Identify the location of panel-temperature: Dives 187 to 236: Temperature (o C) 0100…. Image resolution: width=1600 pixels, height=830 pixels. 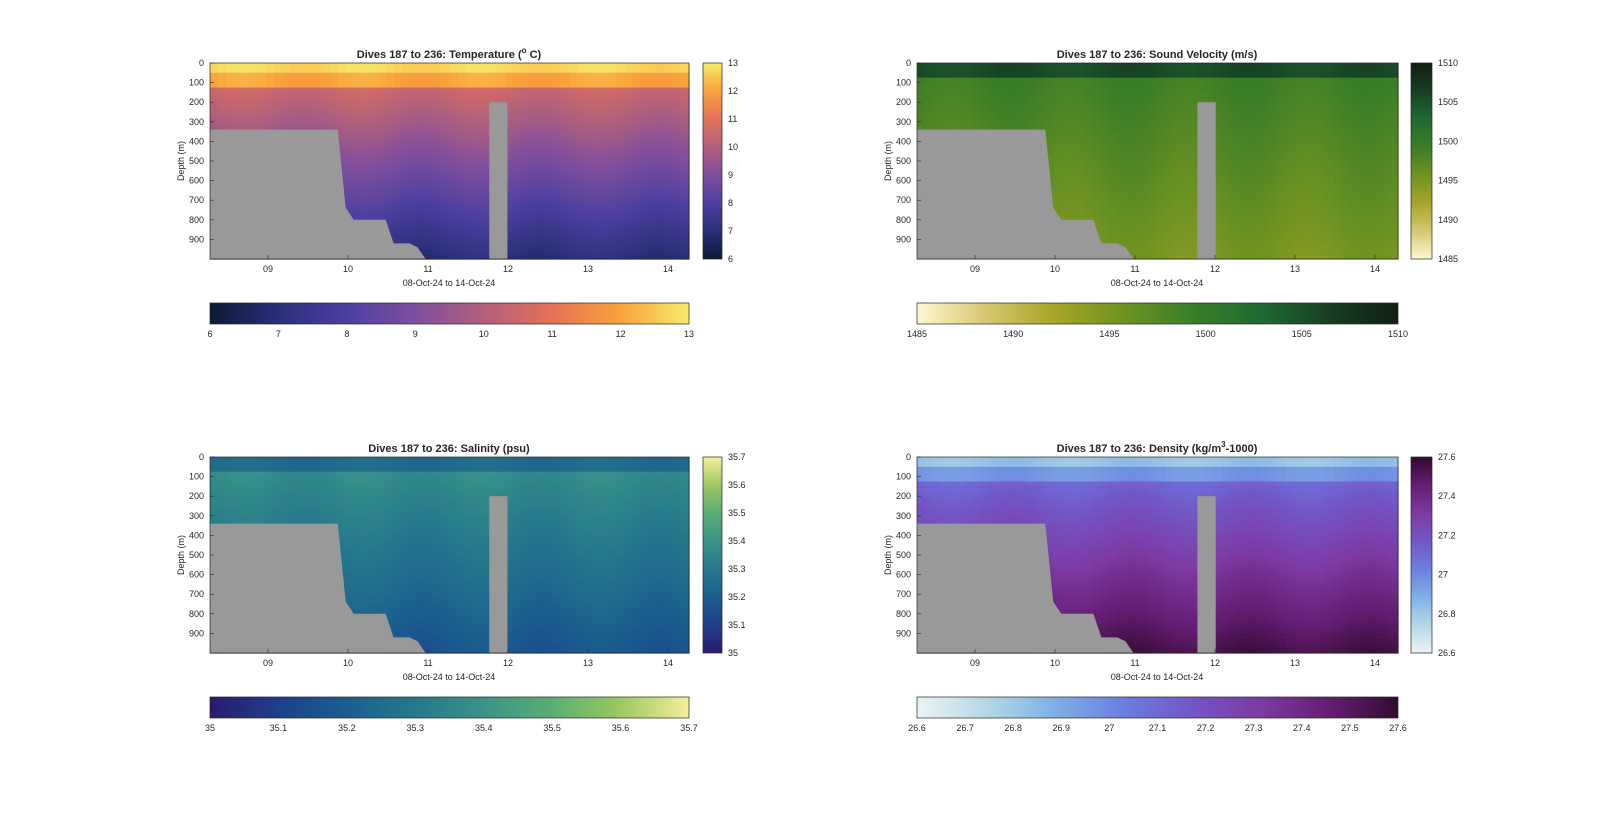
(457, 192).